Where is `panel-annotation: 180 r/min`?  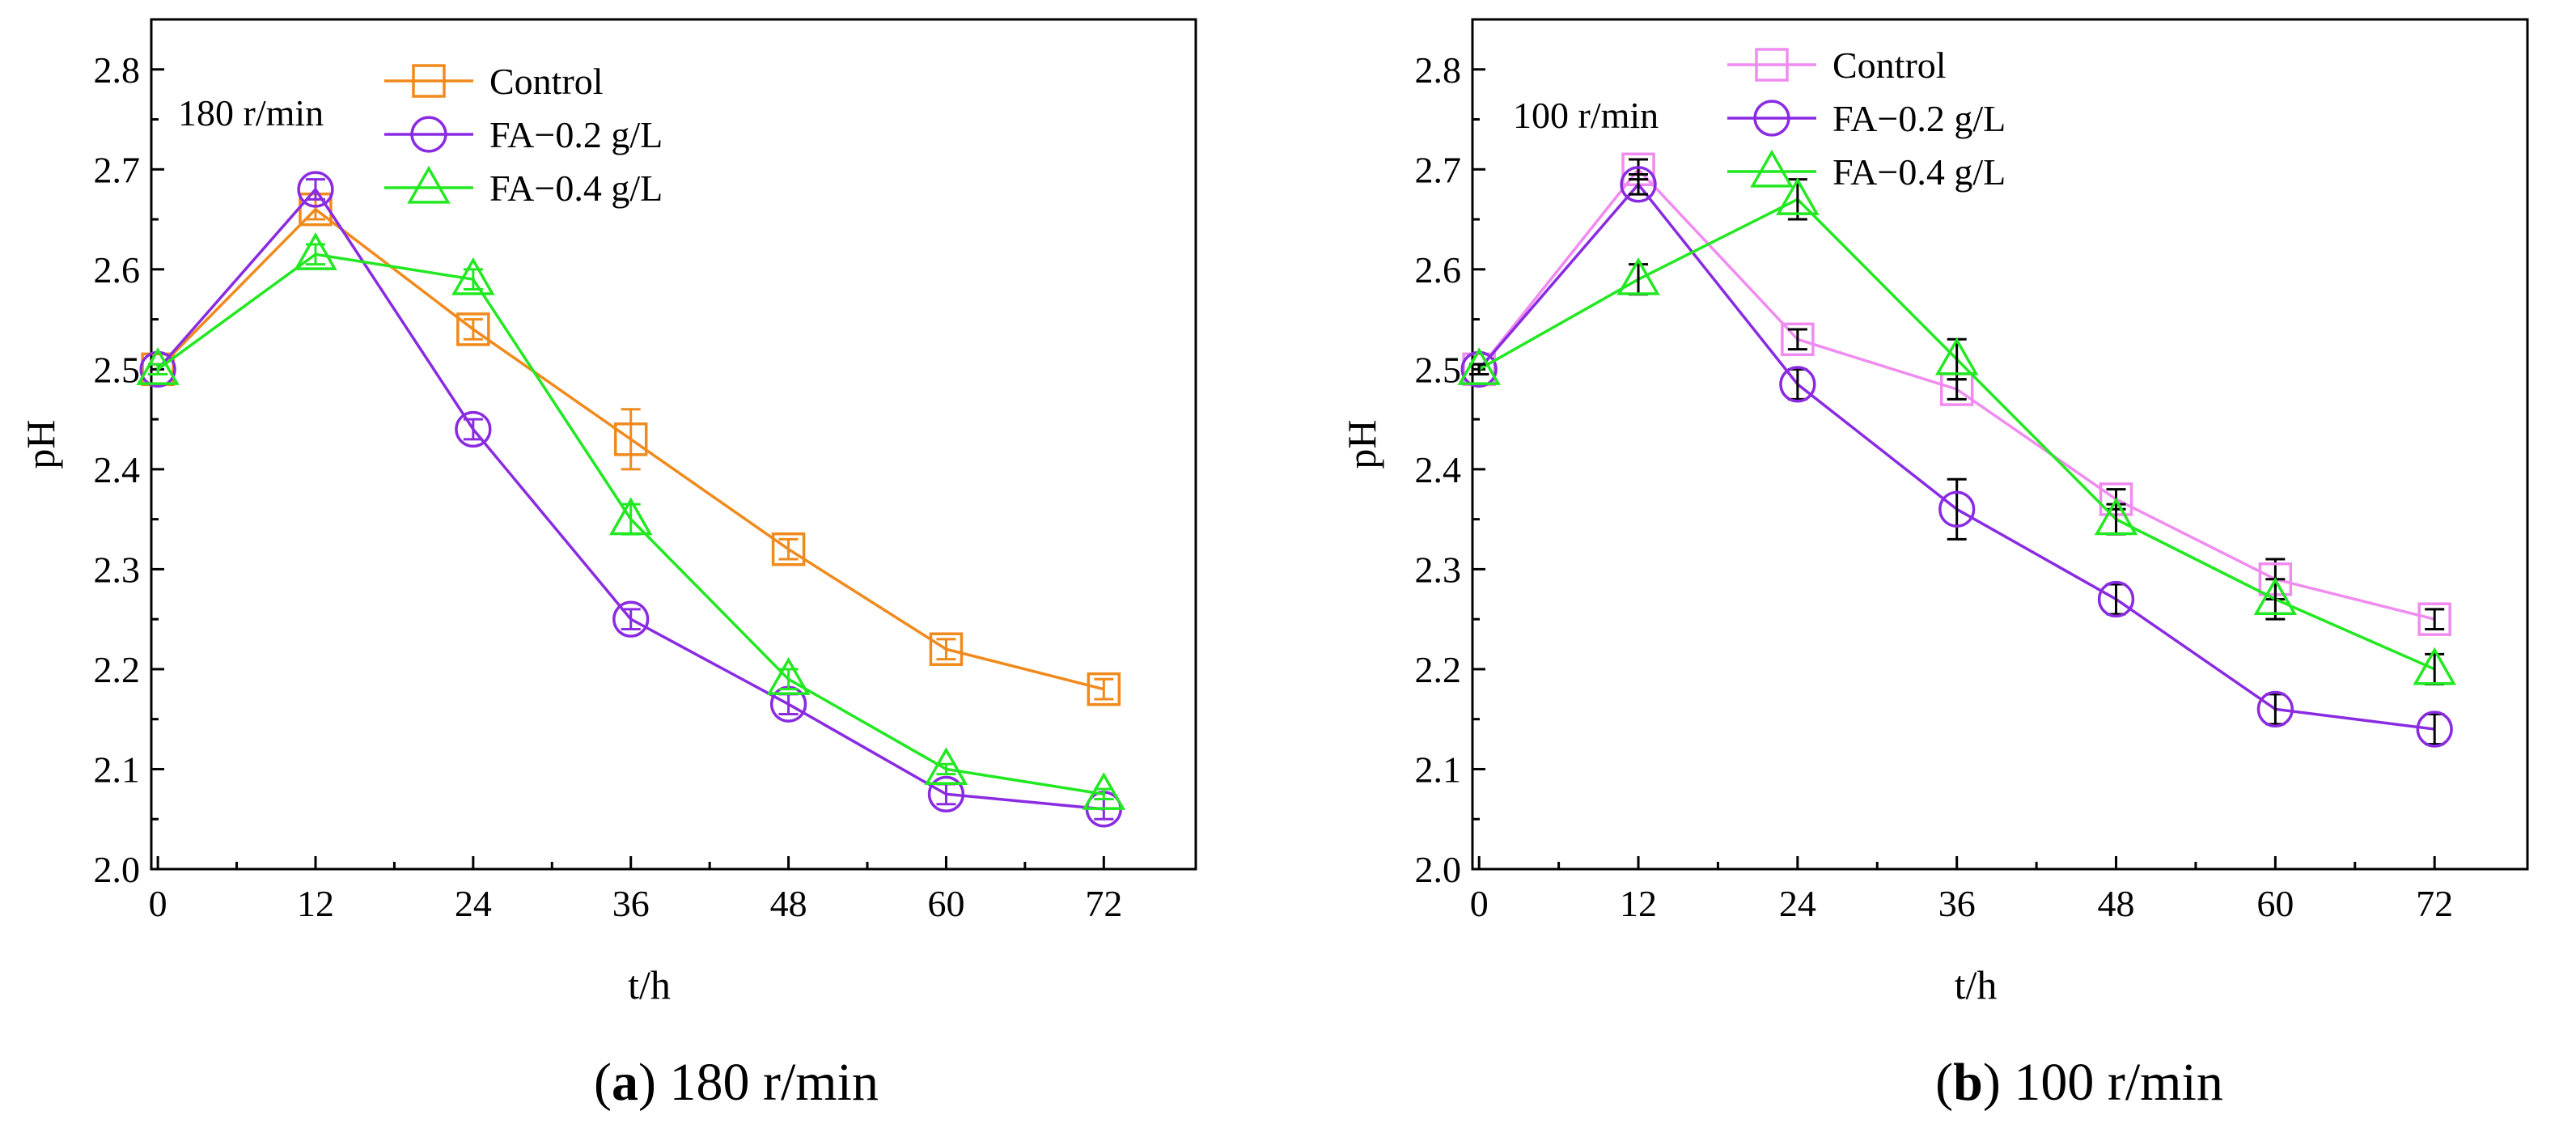 panel-annotation: 180 r/min is located at coordinates (251, 113).